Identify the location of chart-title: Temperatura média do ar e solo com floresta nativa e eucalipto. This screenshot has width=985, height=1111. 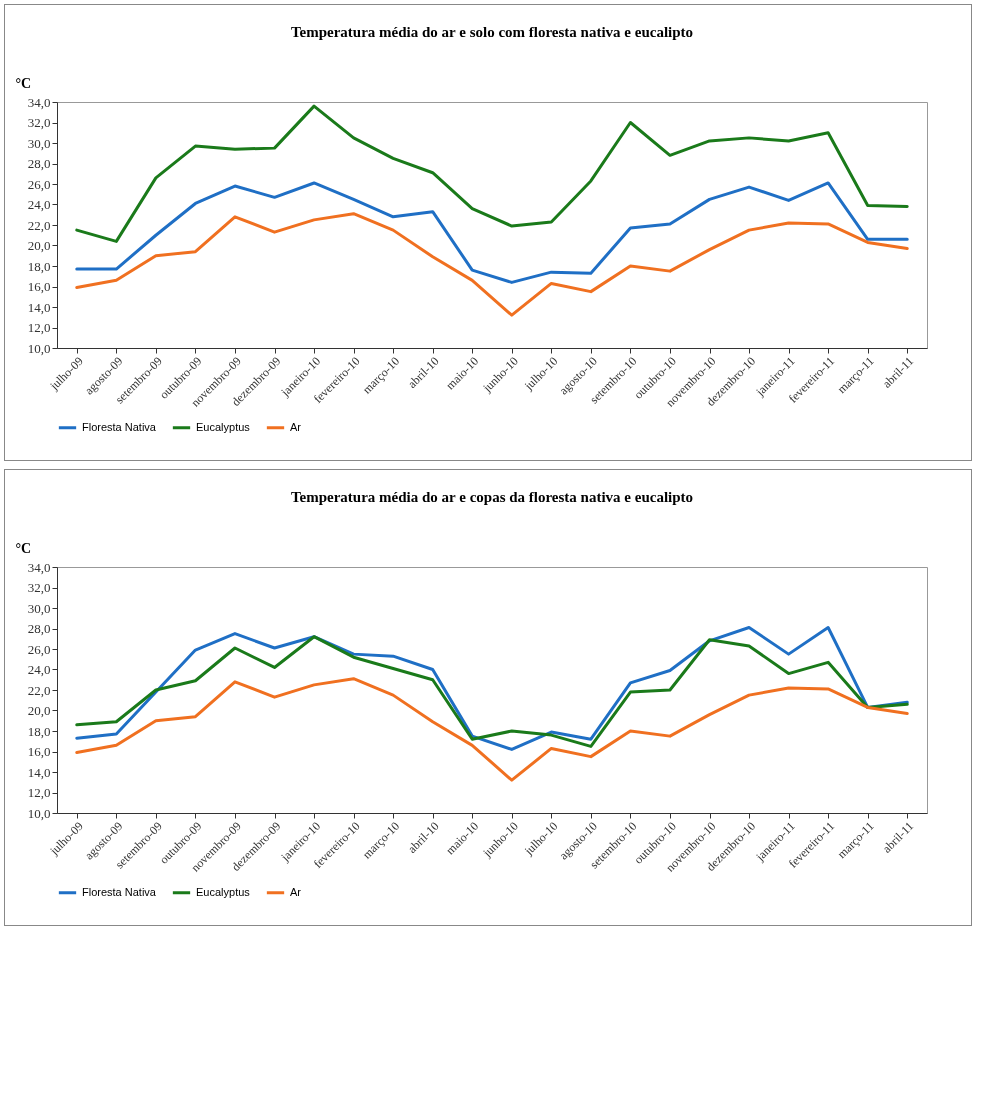
(492, 32).